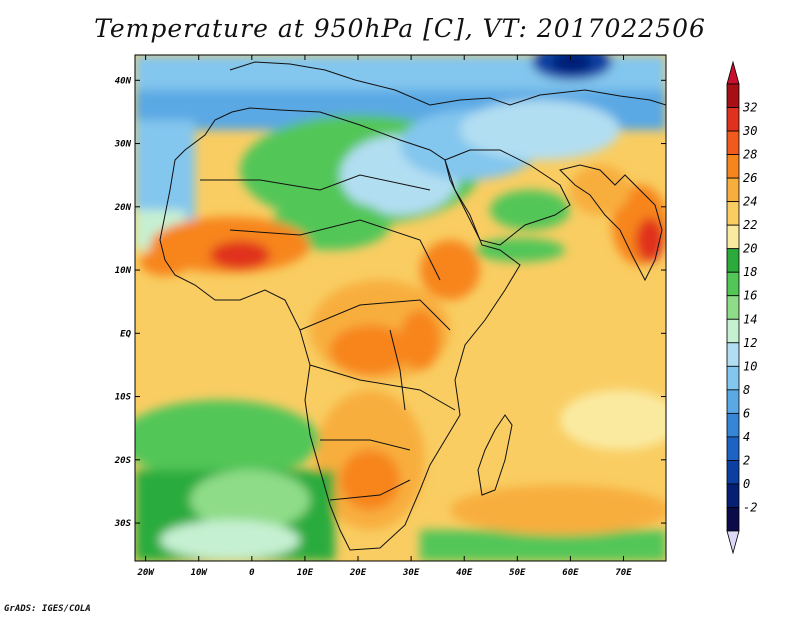  Describe the element at coordinates (123, 524) in the screenshot. I see `lat-label: 30S` at that location.